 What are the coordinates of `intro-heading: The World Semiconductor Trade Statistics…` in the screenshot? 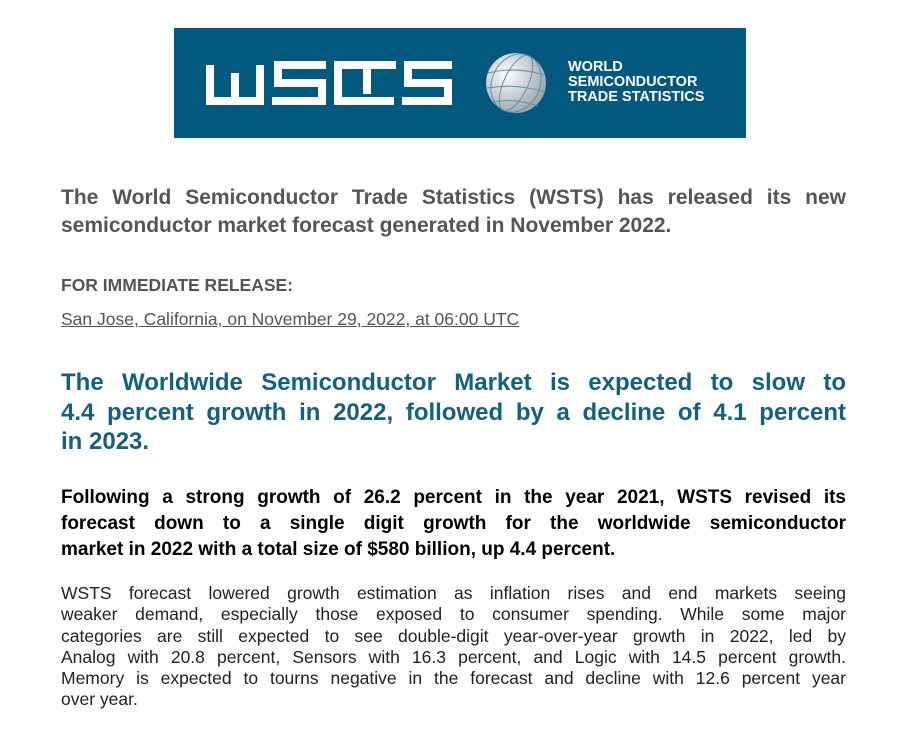 It's located at (453, 212).